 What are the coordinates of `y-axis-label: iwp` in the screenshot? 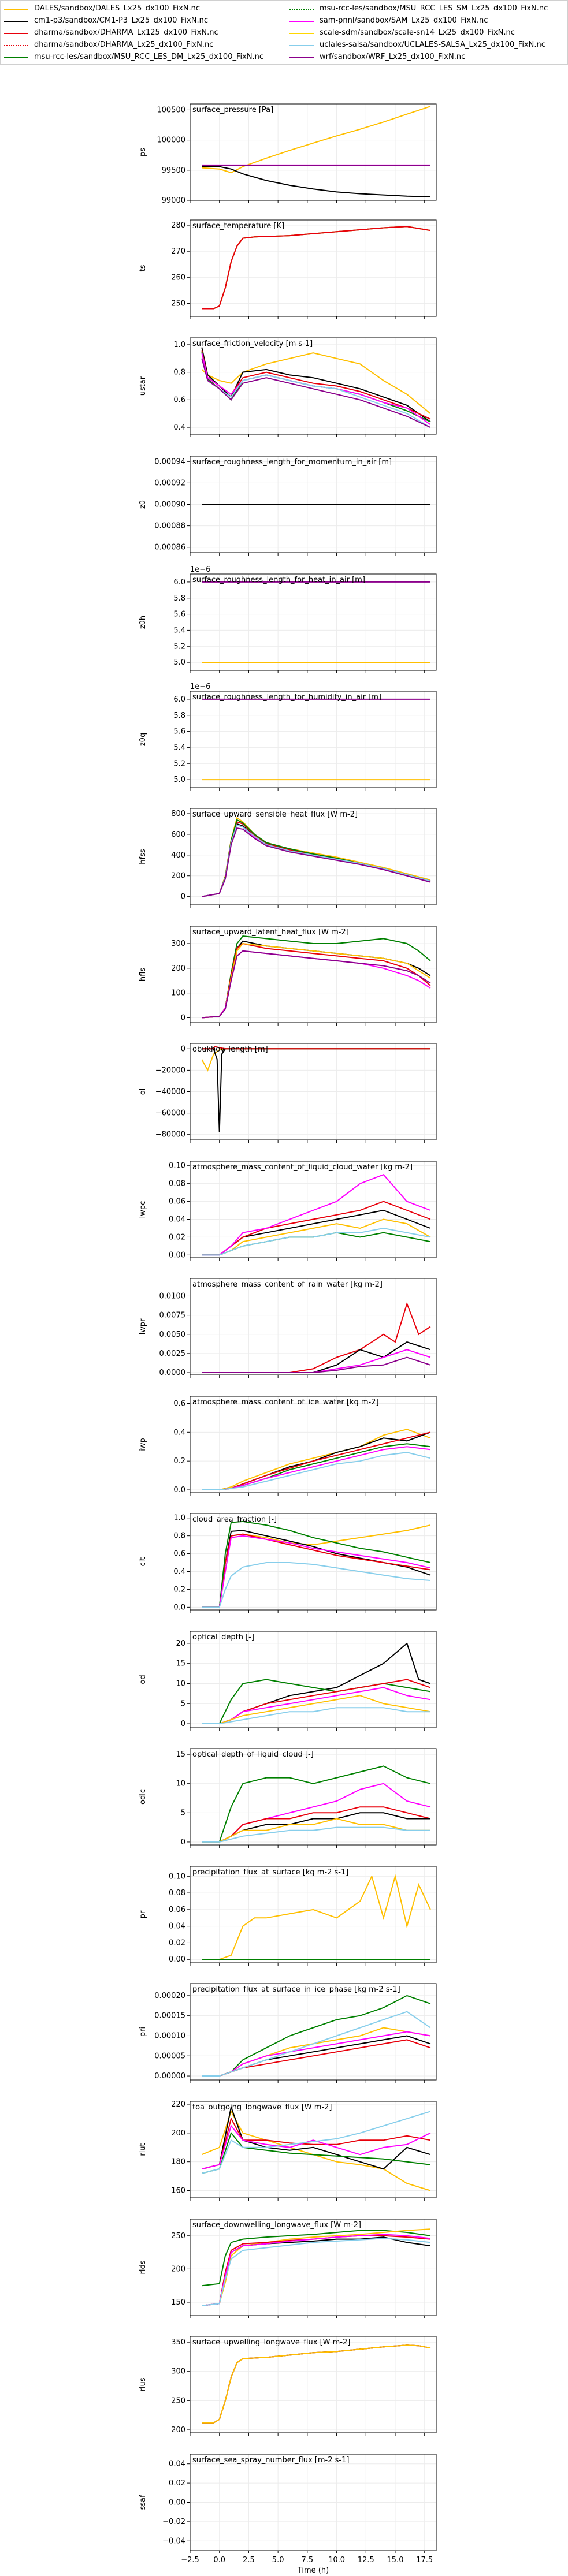 It's located at (143, 1444).